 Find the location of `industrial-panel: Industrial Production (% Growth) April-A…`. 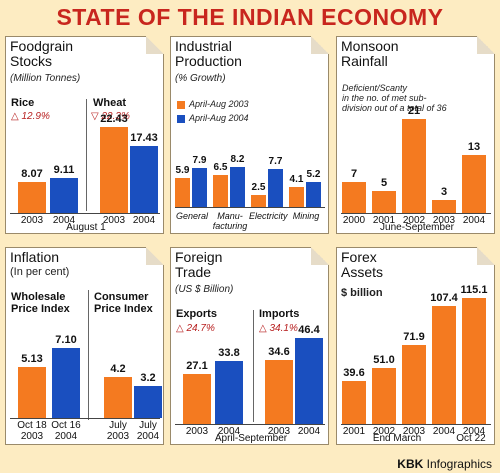

industrial-panel: Industrial Production (% Growth) April-A… is located at coordinates (249, 135).